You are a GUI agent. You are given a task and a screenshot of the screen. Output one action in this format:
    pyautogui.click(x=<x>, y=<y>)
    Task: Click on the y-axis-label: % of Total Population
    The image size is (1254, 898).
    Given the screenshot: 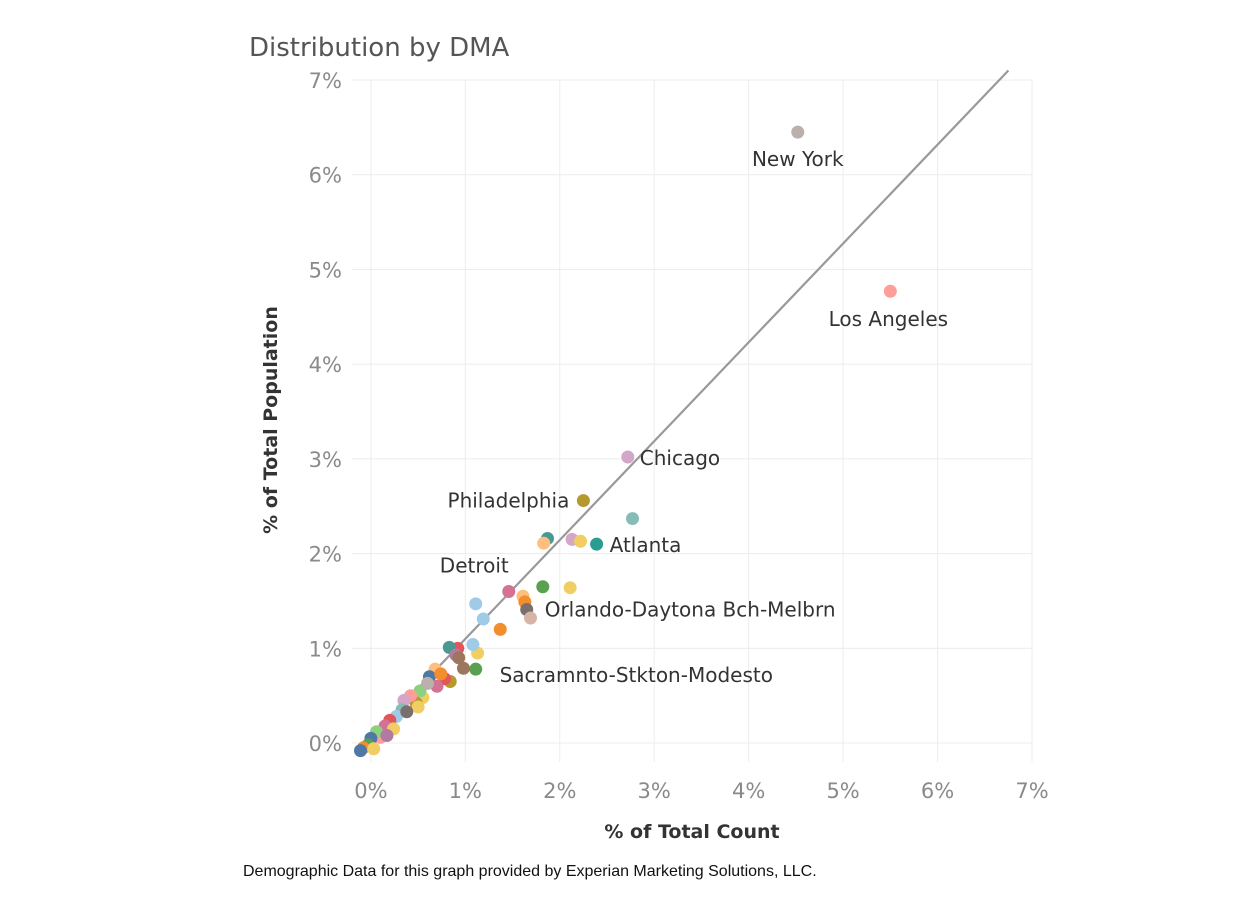 What is the action you would take?
    pyautogui.click(x=271, y=420)
    